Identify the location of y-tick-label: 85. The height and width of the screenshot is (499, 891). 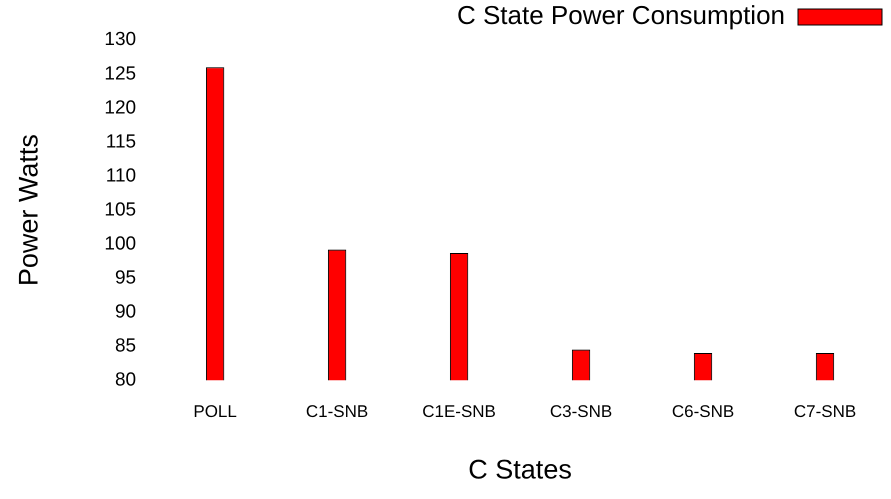
(125, 345).